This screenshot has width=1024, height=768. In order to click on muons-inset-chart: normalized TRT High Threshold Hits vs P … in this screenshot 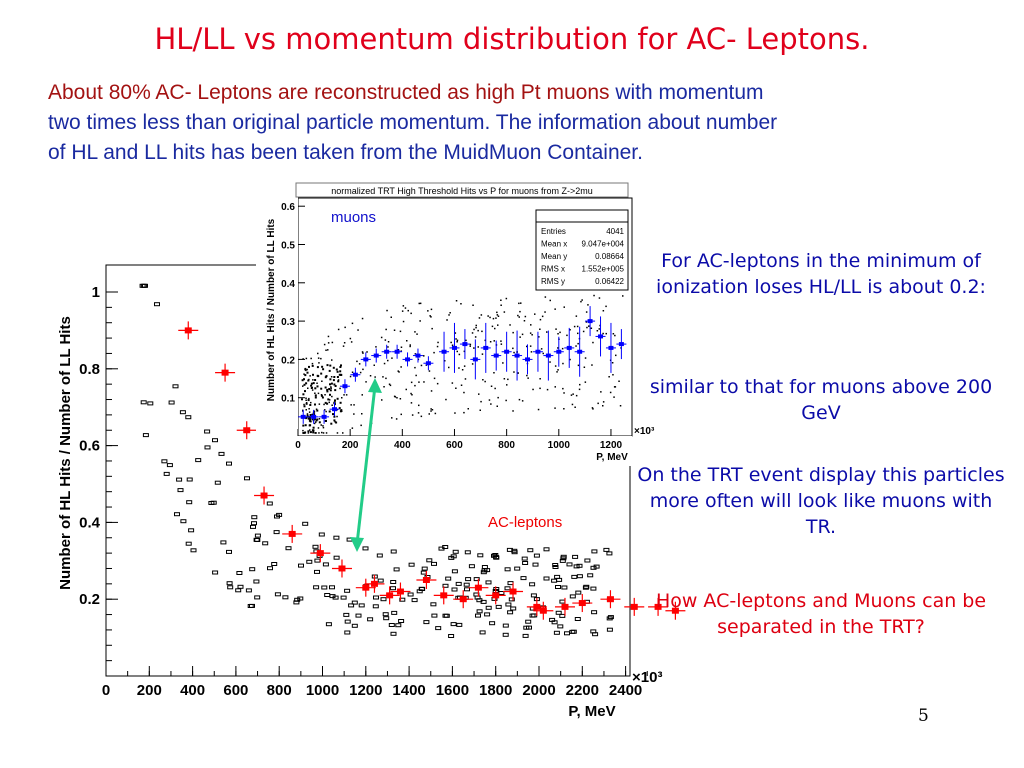, I will do `click(455, 325)`.